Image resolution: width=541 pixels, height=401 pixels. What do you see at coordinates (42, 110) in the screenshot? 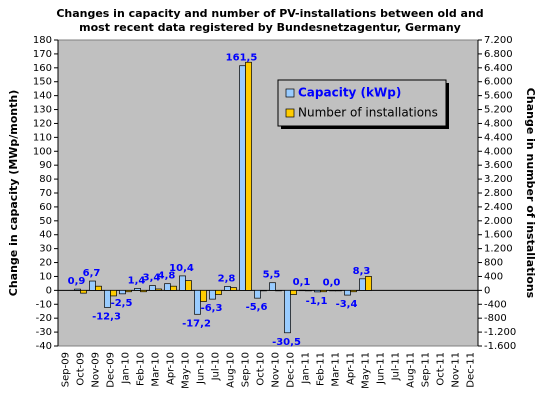
I see `y-tick-label: 130` at bounding box center [42, 110].